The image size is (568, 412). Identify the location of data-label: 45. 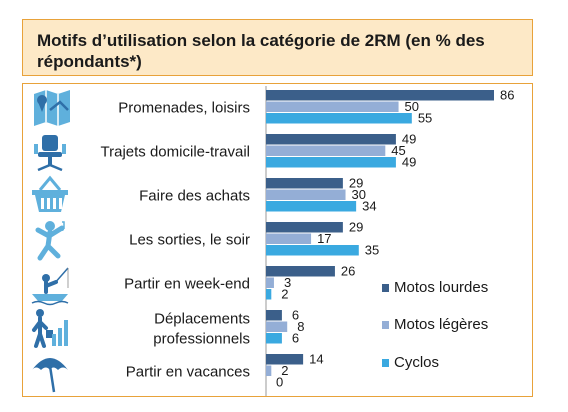
(398, 150).